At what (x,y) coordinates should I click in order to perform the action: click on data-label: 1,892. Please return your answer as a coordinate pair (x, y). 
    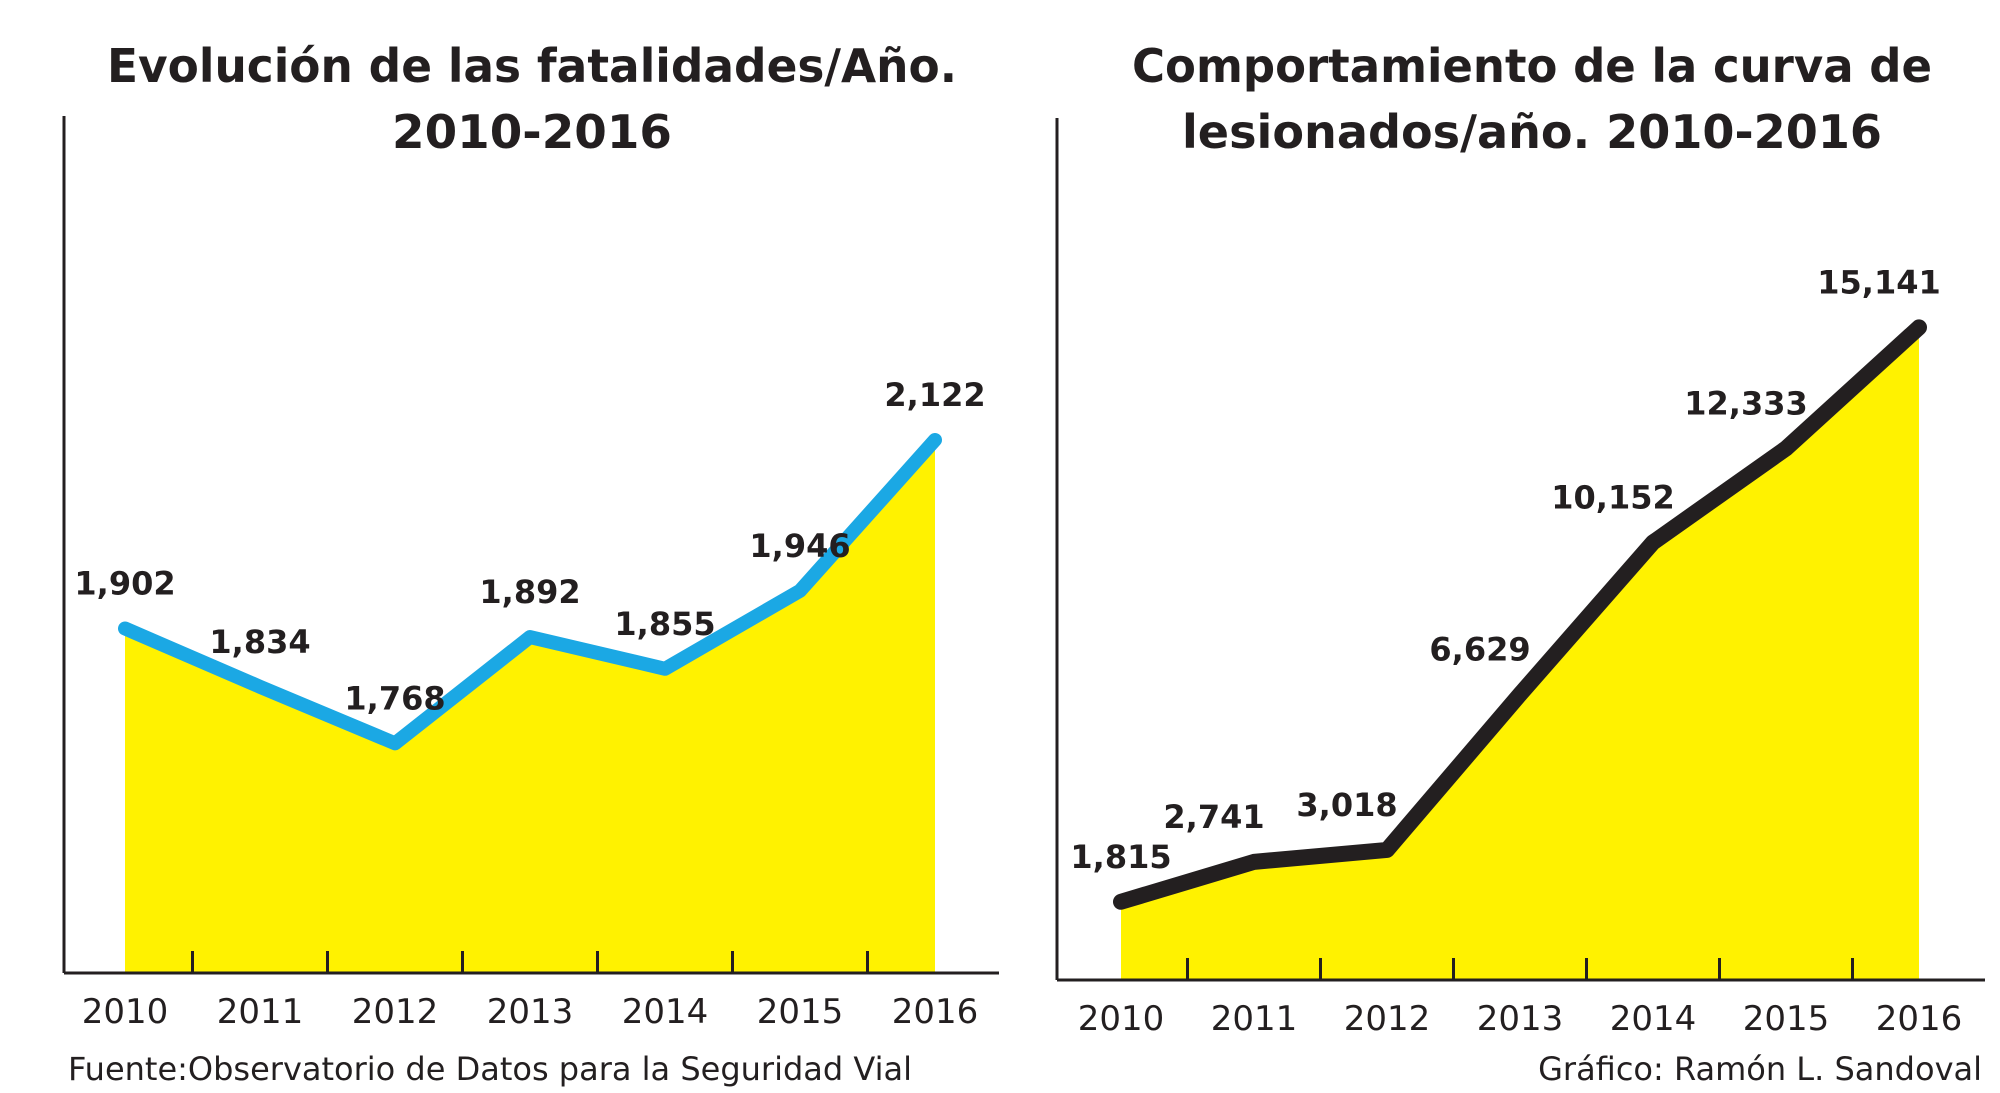
    Looking at the image, I should click on (529, 592).